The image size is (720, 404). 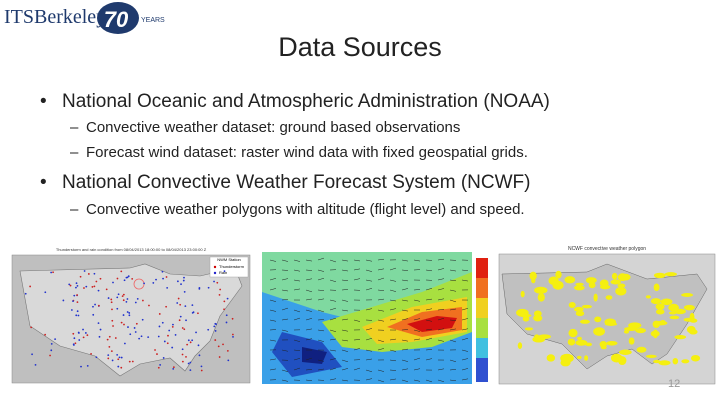 What do you see at coordinates (607, 249) in the screenshot?
I see `map-title: NCWF convective weather polygon` at bounding box center [607, 249].